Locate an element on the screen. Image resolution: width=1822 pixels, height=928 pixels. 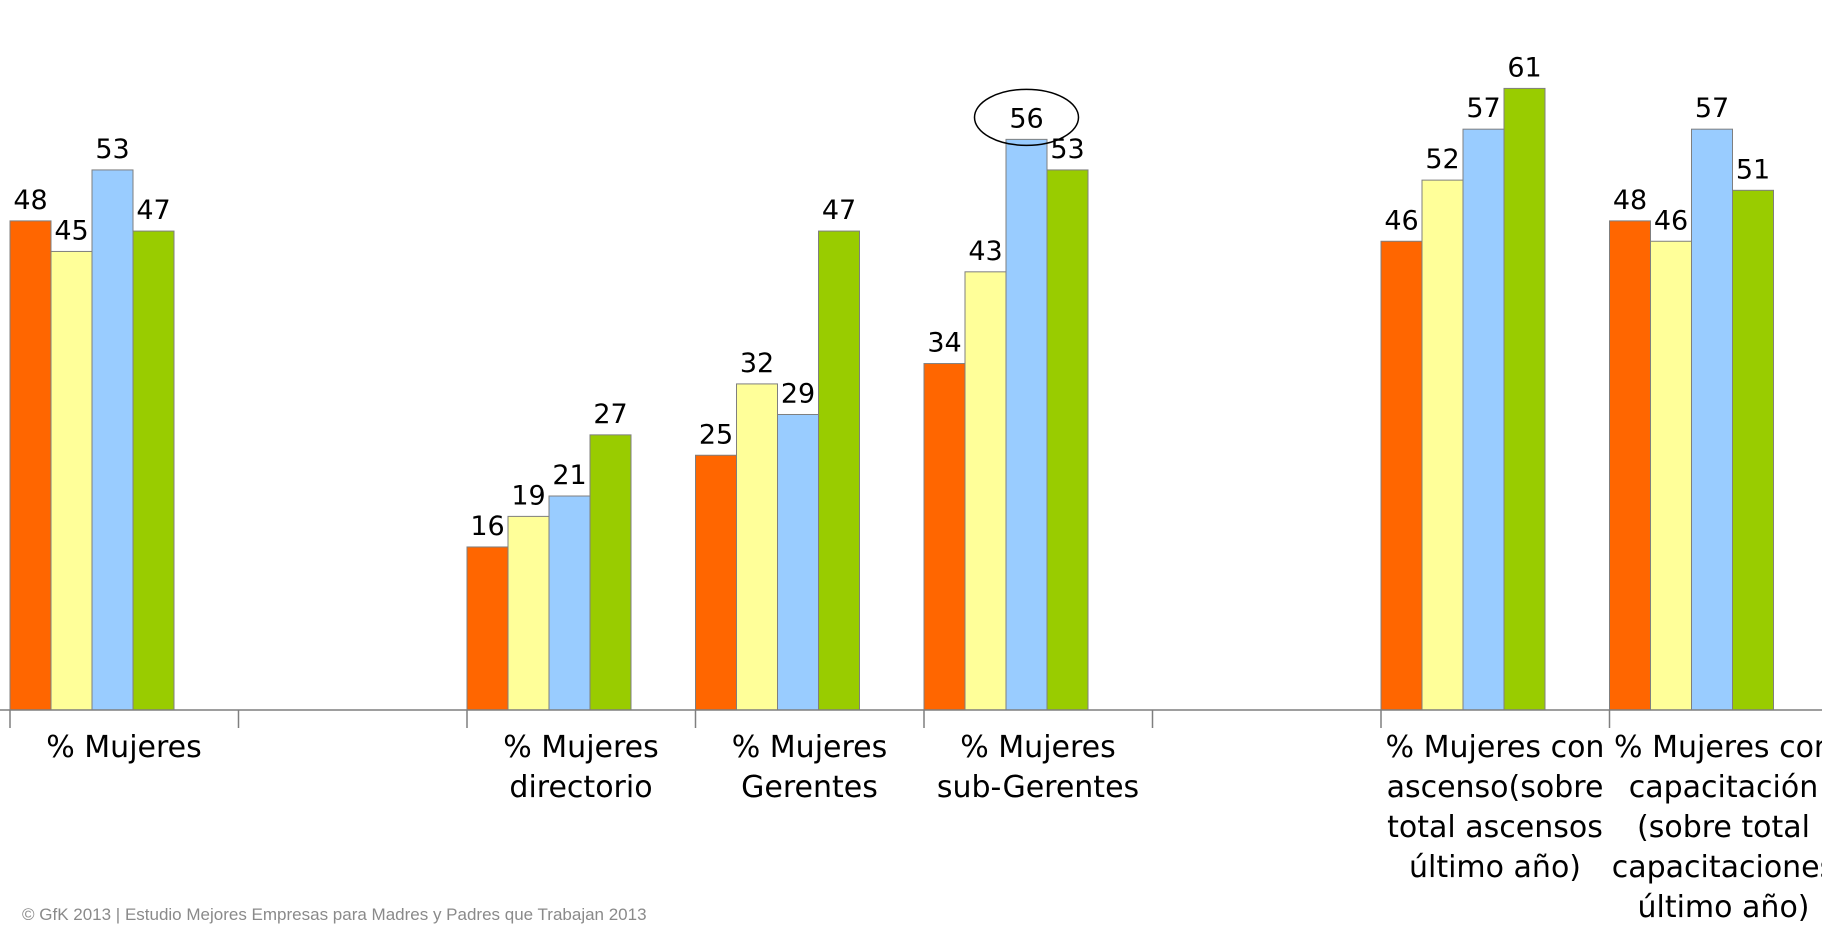
x-axis is located at coordinates (911, 719).